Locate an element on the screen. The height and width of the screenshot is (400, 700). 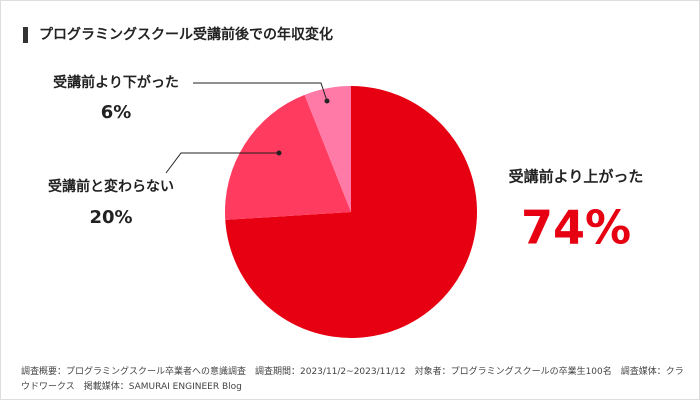
title-bar is located at coordinates (25, 35).